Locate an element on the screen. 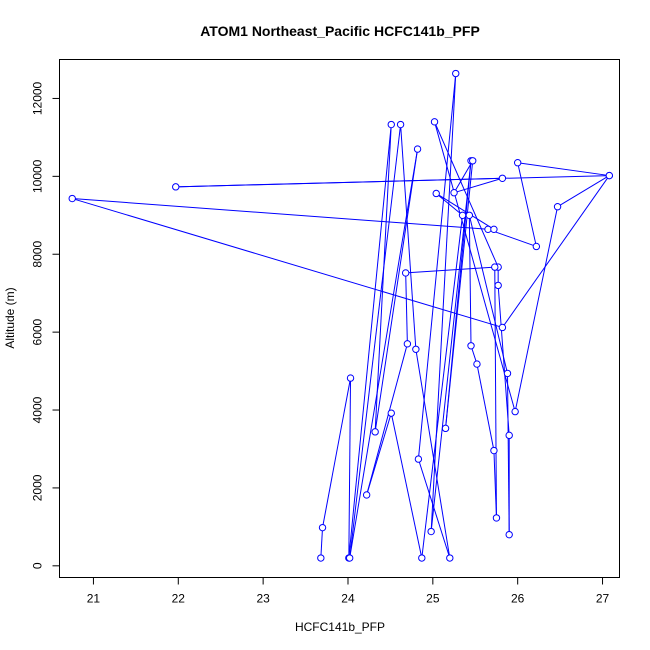 The width and height of the screenshot is (650, 650). x-tick-label: 25 is located at coordinates (433, 599).